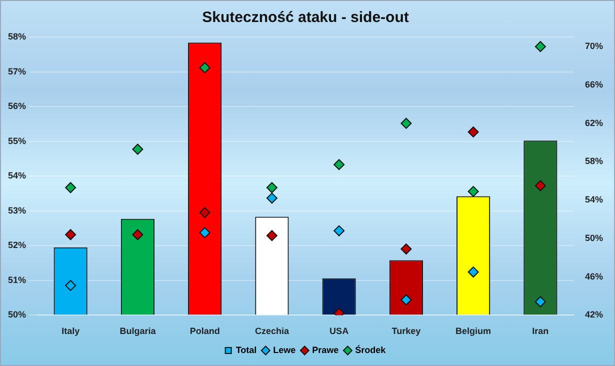 The height and width of the screenshot is (366, 615). I want to click on y-tick-label: 51%, so click(17, 279).